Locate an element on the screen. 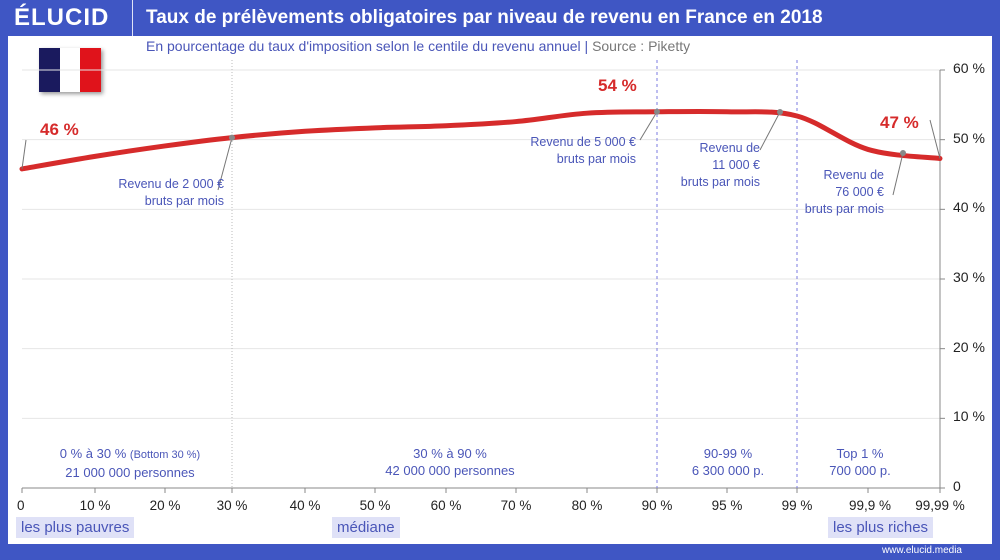  y-tick-label: 30 % is located at coordinates (969, 277).